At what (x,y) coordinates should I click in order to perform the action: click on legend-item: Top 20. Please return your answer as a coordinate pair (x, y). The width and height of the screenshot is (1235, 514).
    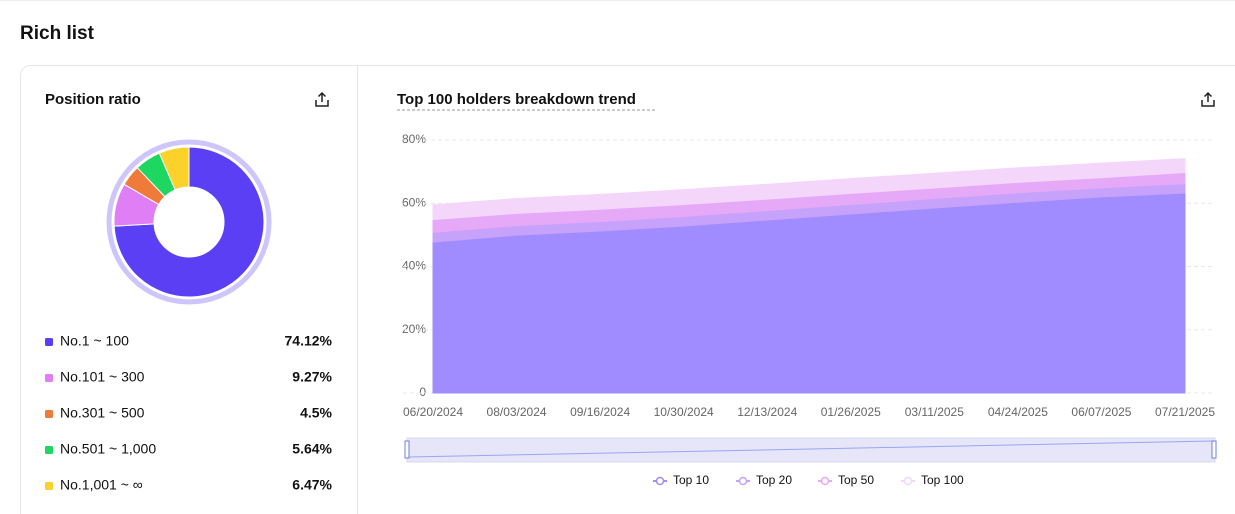
    Looking at the image, I should click on (764, 480).